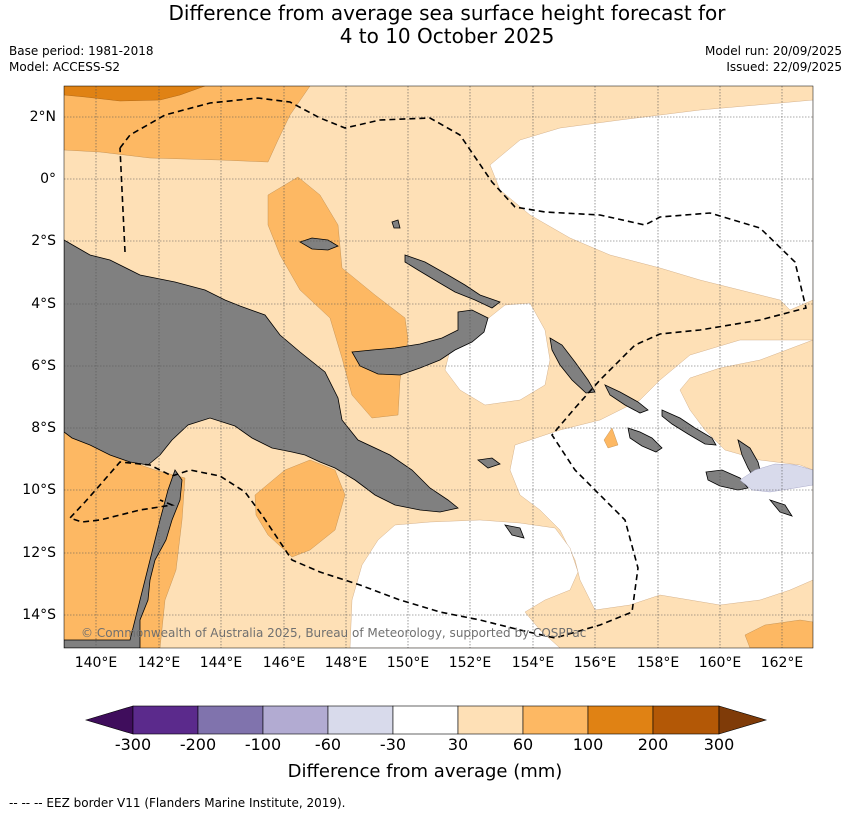  What do you see at coordinates (719, 744) in the screenshot?
I see `colorbar-tick-300: 300` at bounding box center [719, 744].